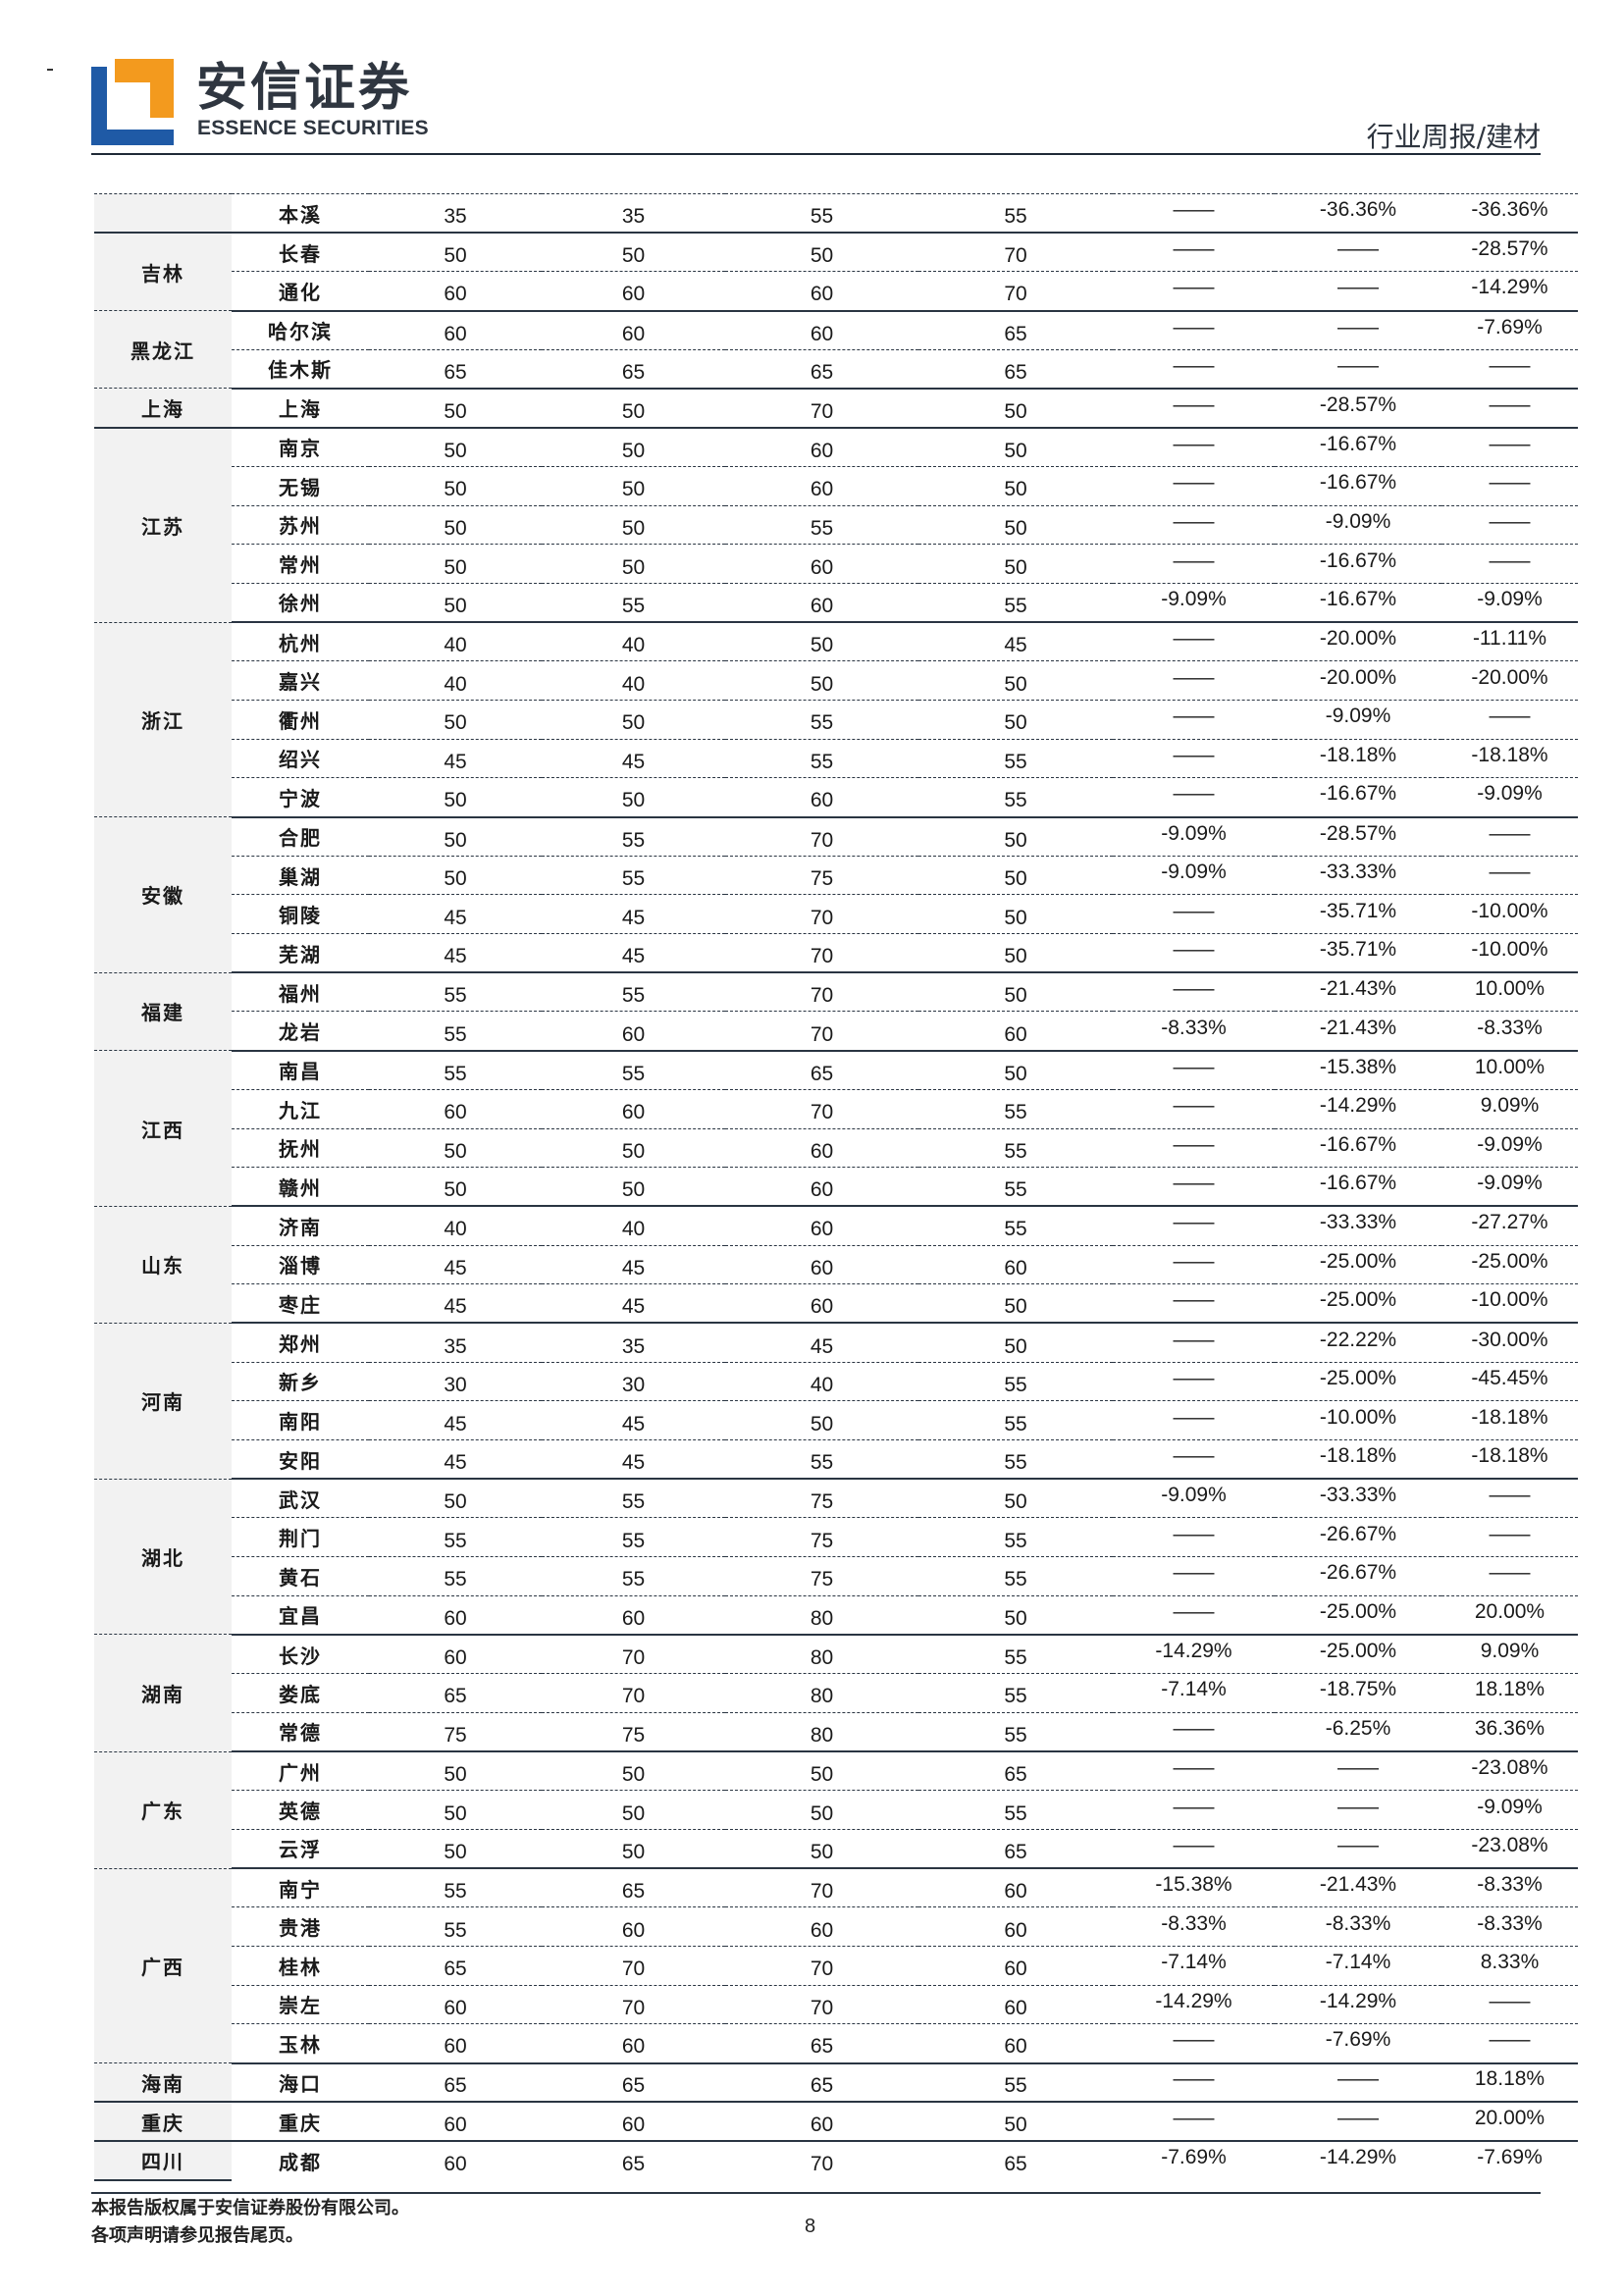  What do you see at coordinates (163, 525) in the screenshot?
I see `province-cell: 江苏` at bounding box center [163, 525].